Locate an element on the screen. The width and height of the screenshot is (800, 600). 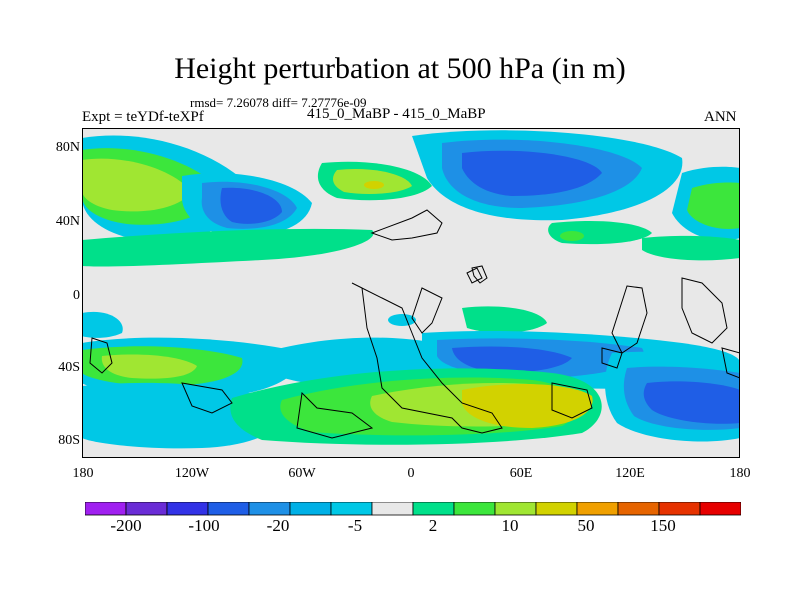
colorbar-label: -200 is located at coordinates (126, 525).